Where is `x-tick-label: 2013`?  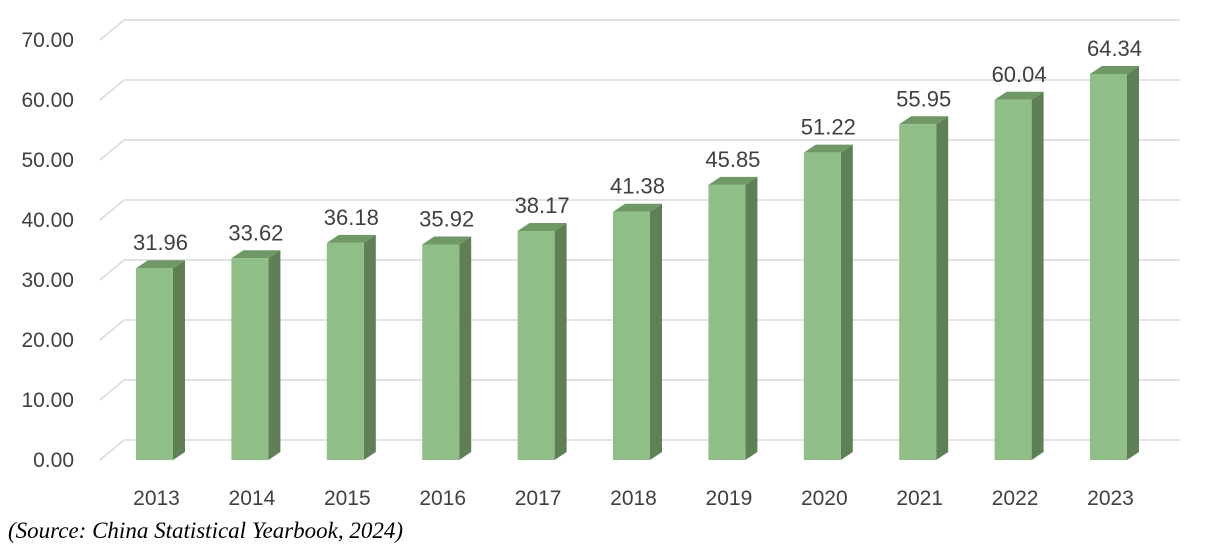 x-tick-label: 2013 is located at coordinates (156, 498).